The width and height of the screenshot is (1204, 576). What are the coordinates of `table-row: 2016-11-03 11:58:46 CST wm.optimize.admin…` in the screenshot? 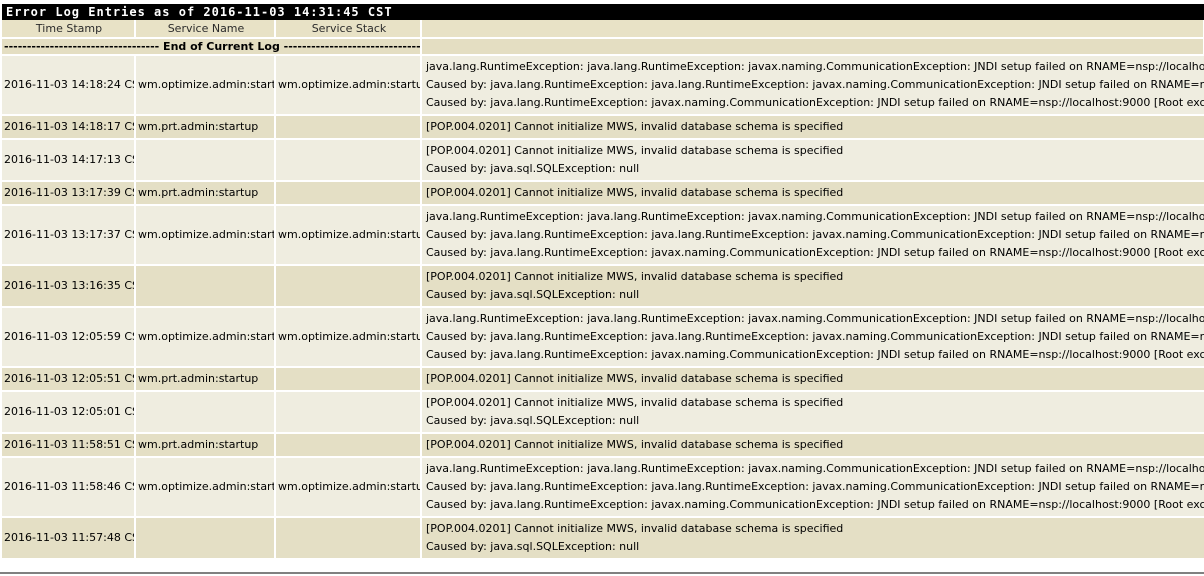 It's located at (603, 487).